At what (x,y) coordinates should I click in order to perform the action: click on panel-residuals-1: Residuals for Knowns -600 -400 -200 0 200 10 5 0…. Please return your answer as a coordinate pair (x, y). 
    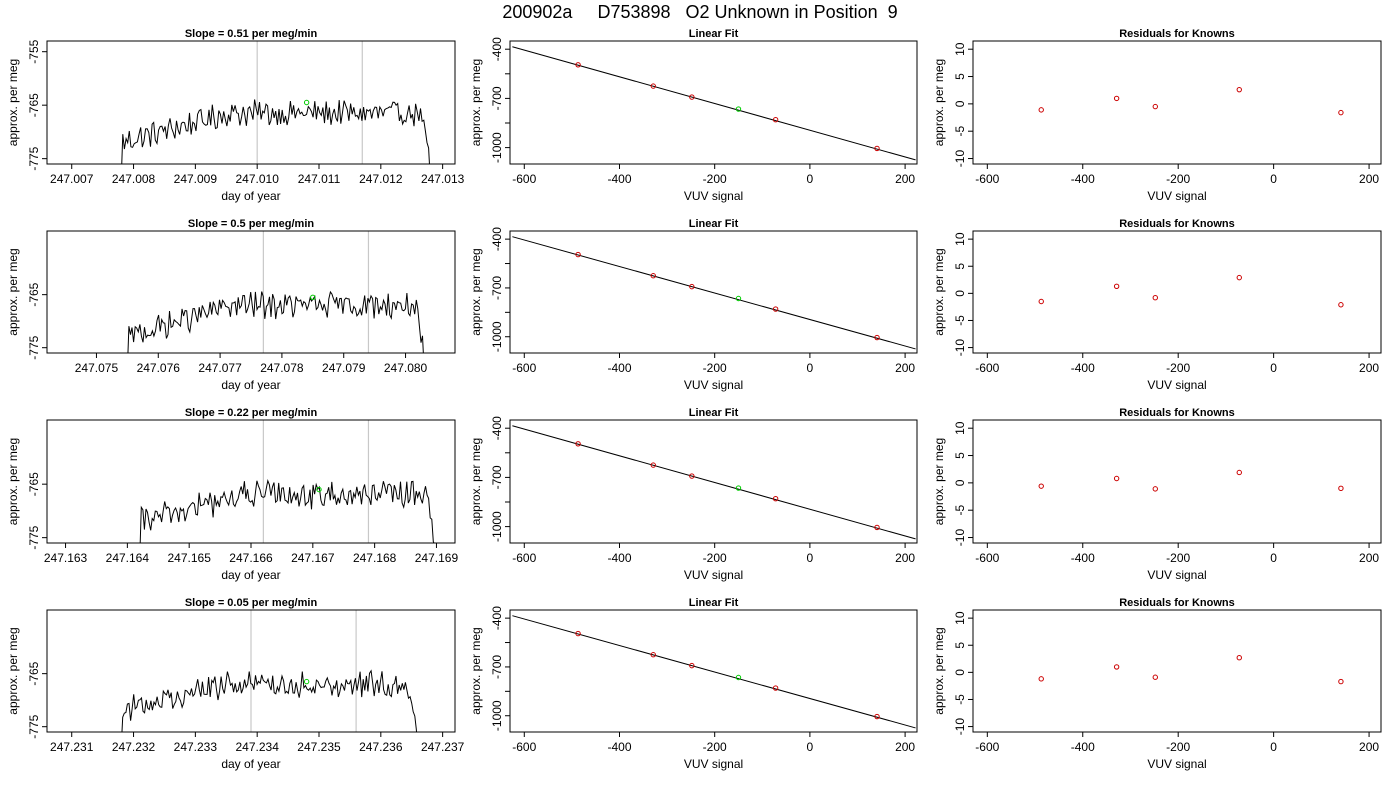
    Looking at the image, I should click on (1157, 305).